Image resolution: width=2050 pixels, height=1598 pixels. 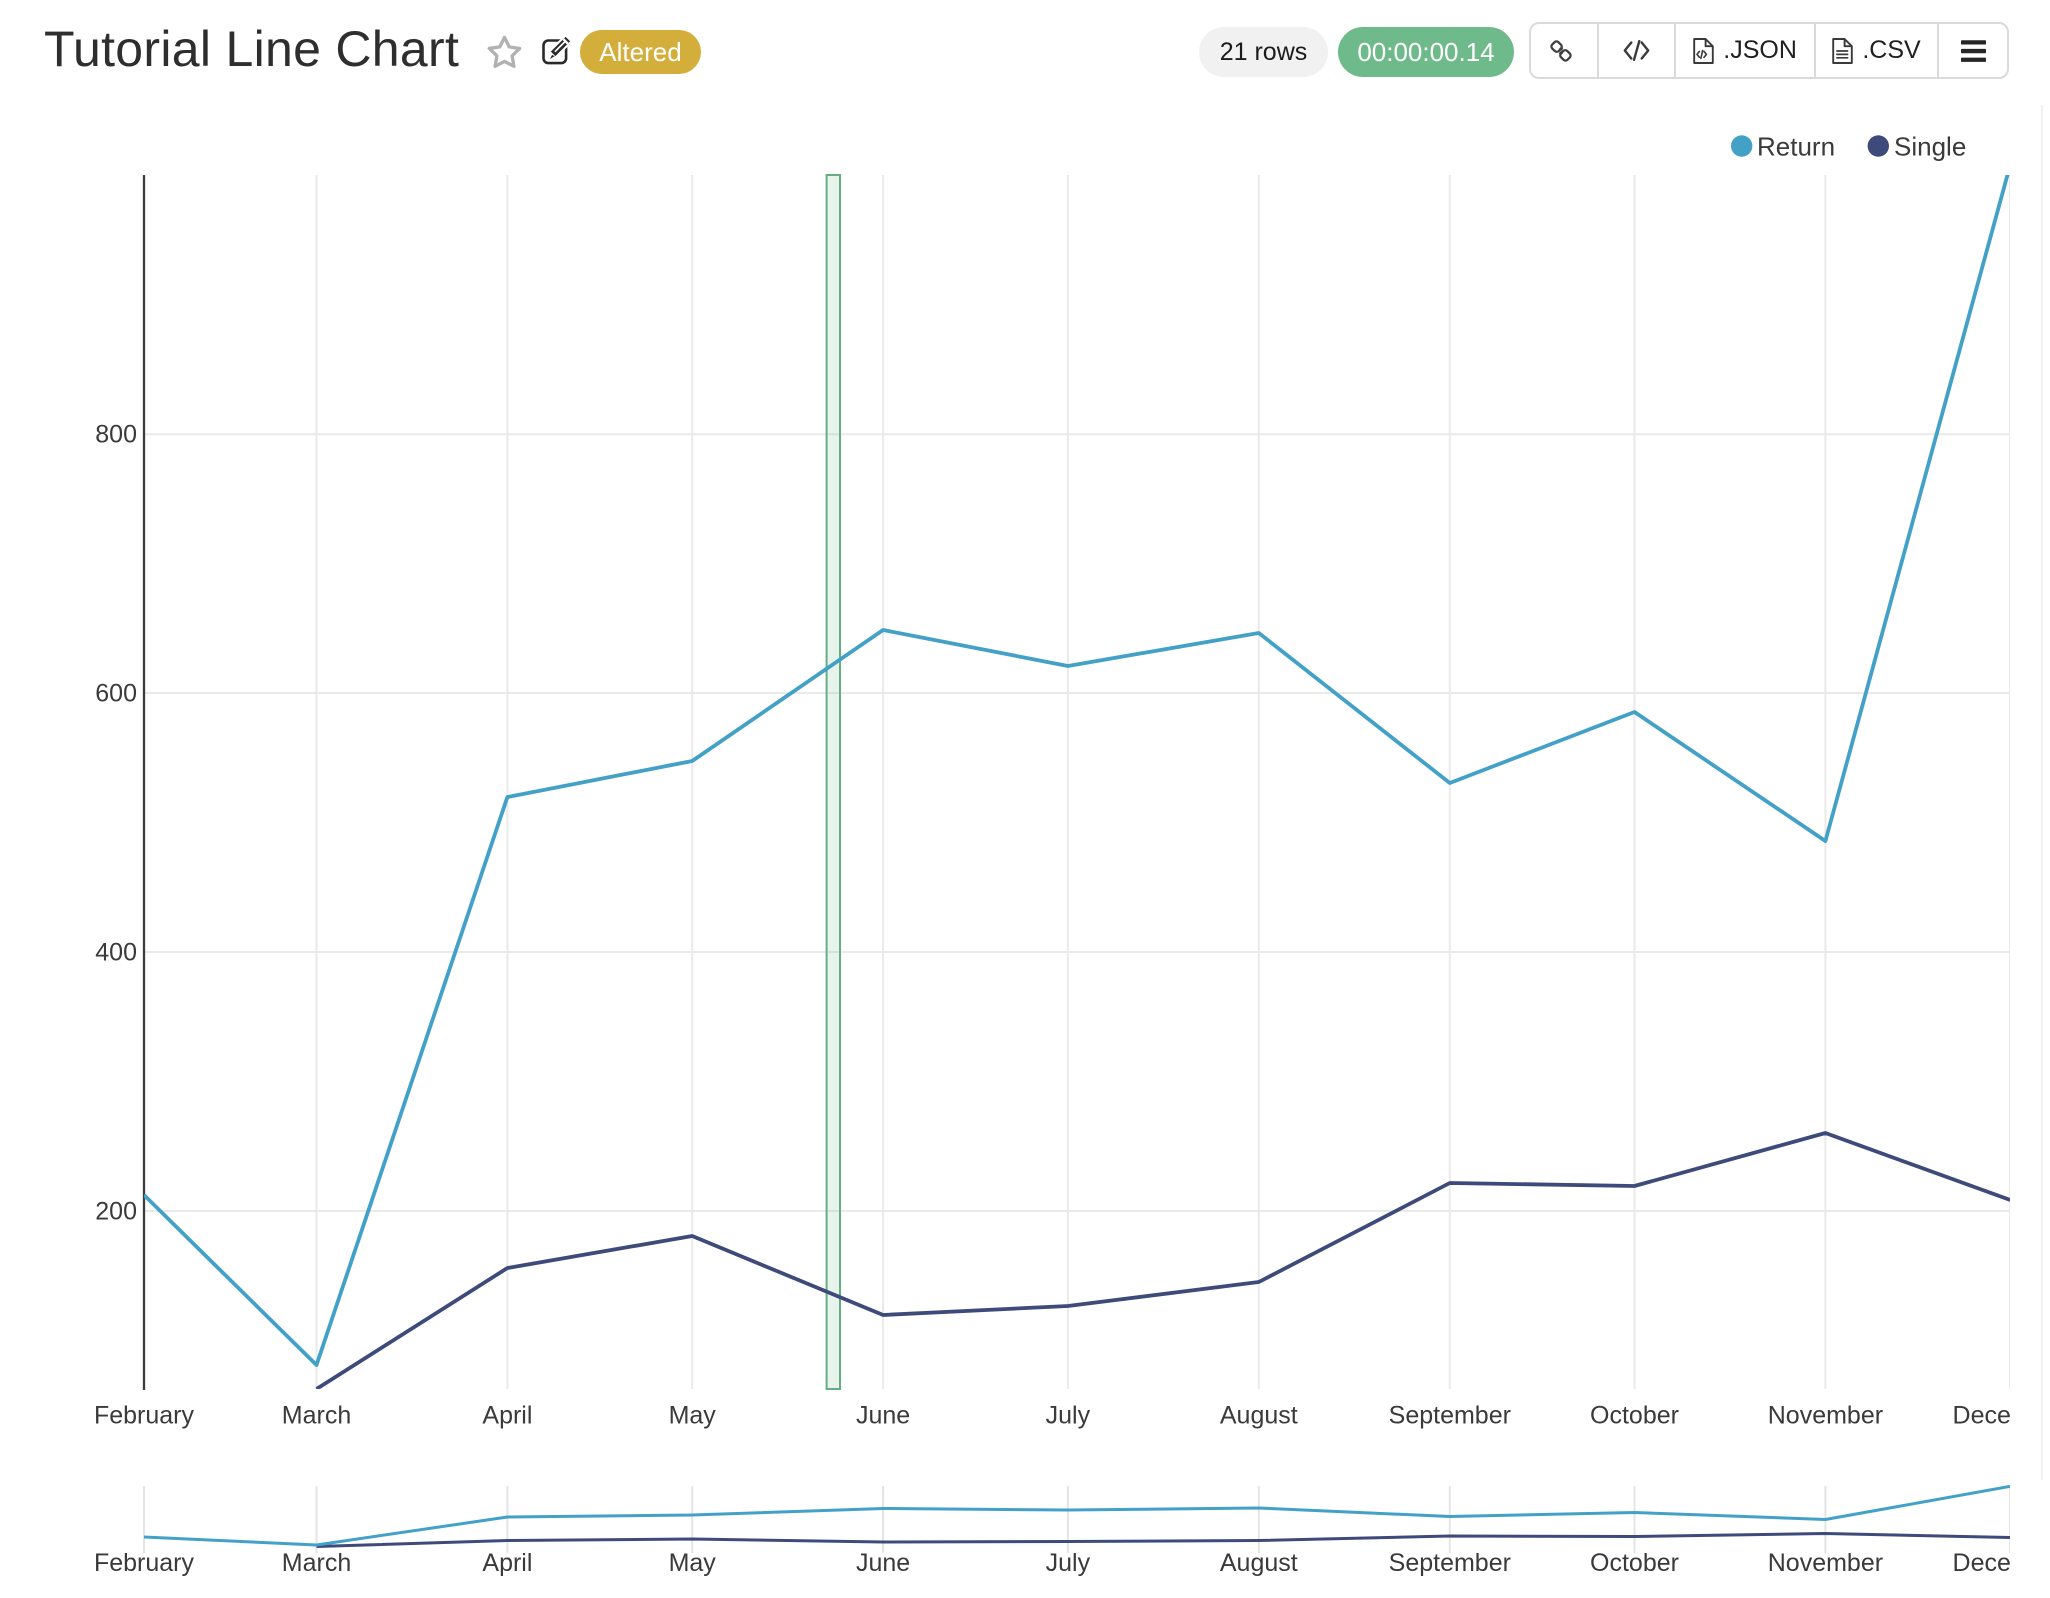 What do you see at coordinates (1930, 147) in the screenshot?
I see `svg-text: Single` at bounding box center [1930, 147].